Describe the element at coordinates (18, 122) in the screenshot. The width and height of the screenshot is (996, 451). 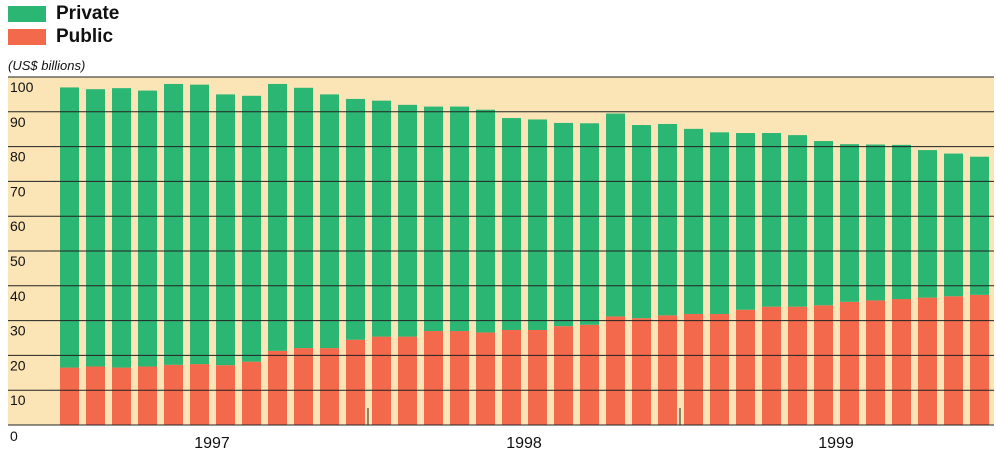
I see `y-tick-label-90: 90` at that location.